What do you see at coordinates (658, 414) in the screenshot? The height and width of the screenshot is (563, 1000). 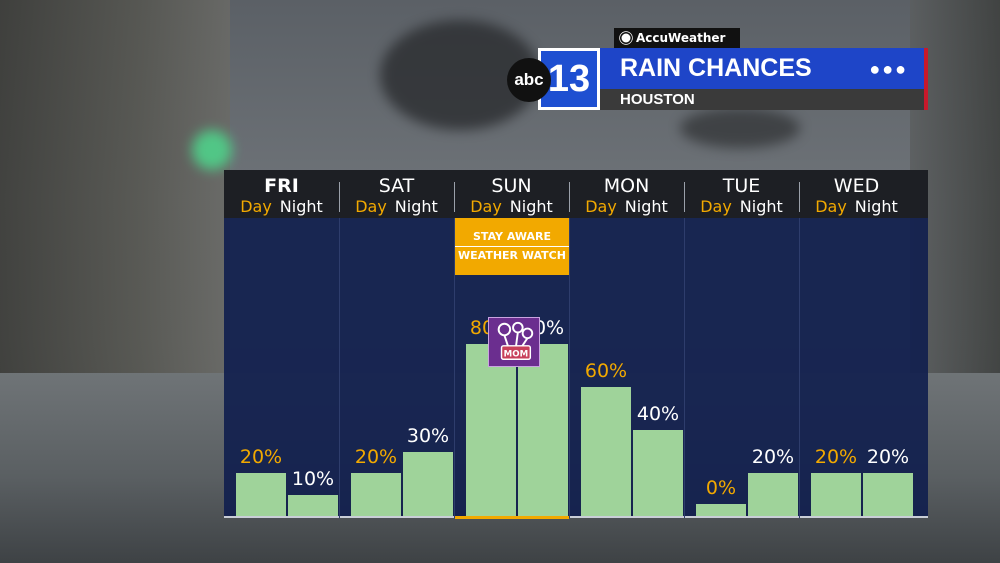 I see `night-value-label: 40%` at bounding box center [658, 414].